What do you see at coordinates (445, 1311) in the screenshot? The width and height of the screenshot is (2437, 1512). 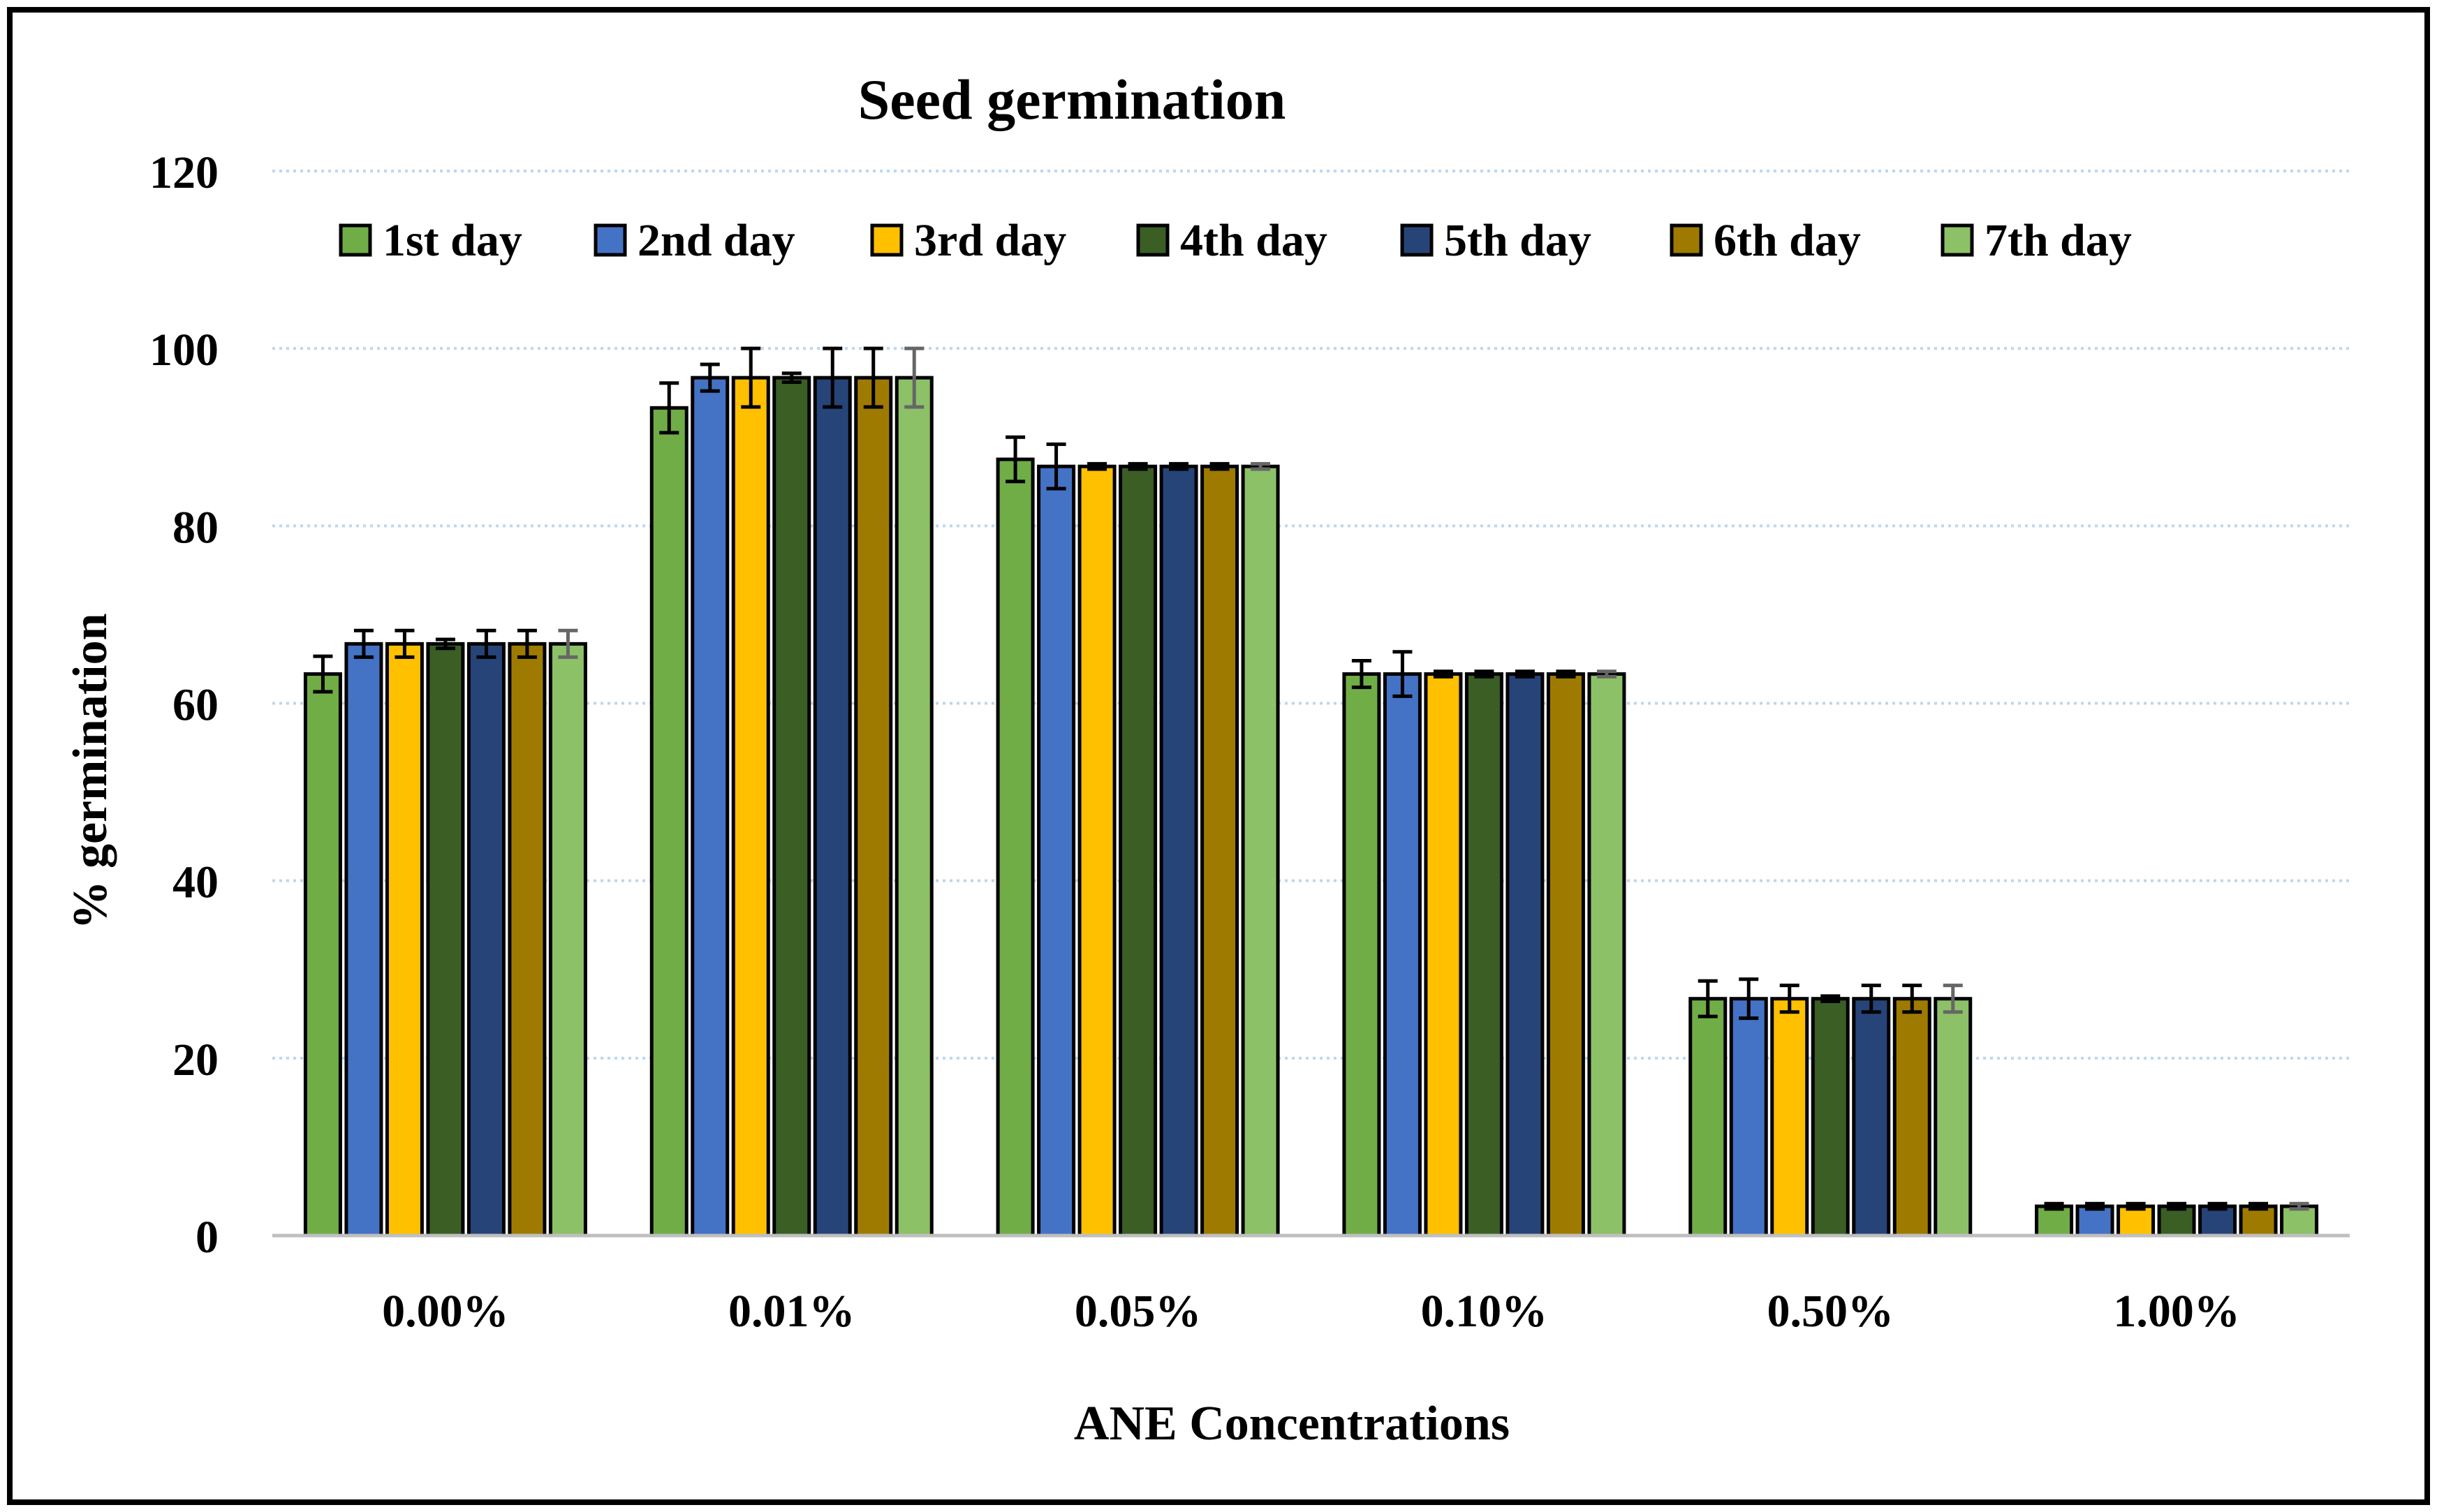 I see `x-tick-label: 0.00%` at bounding box center [445, 1311].